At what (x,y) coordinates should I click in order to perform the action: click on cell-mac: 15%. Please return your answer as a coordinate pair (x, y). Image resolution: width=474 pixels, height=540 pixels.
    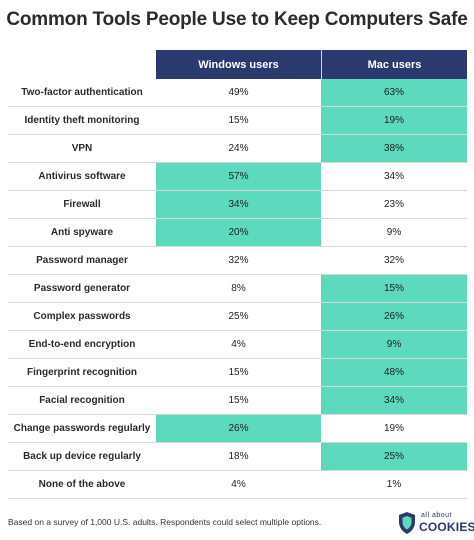
    Looking at the image, I should click on (394, 288).